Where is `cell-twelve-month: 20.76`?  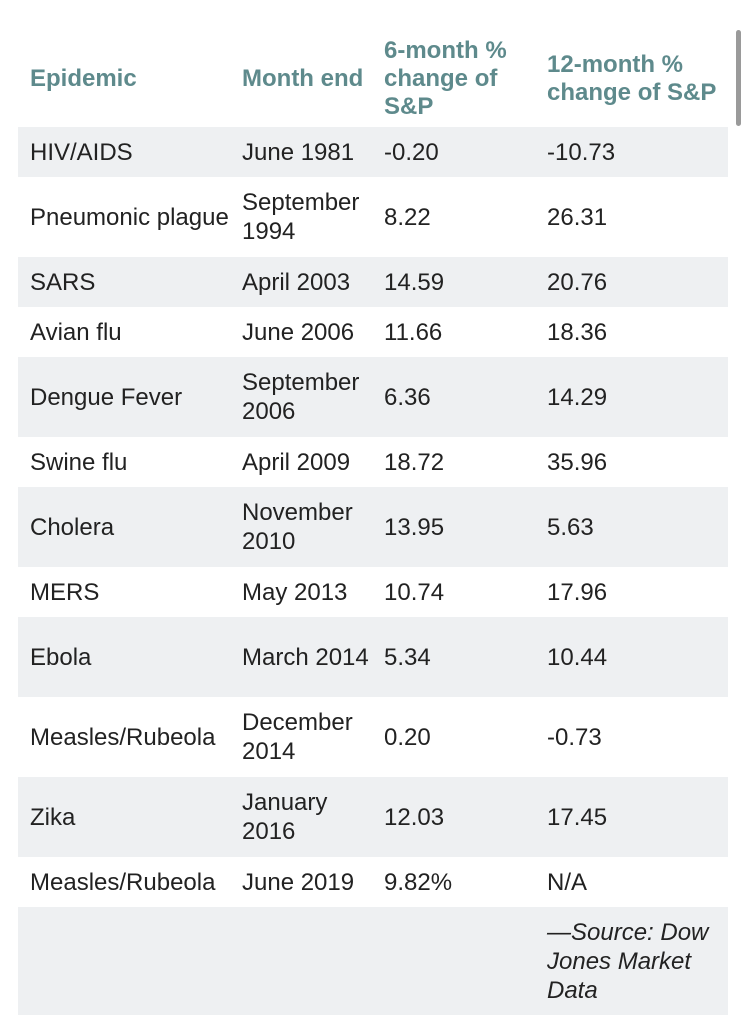
cell-twelve-month: 20.76 is located at coordinates (577, 282).